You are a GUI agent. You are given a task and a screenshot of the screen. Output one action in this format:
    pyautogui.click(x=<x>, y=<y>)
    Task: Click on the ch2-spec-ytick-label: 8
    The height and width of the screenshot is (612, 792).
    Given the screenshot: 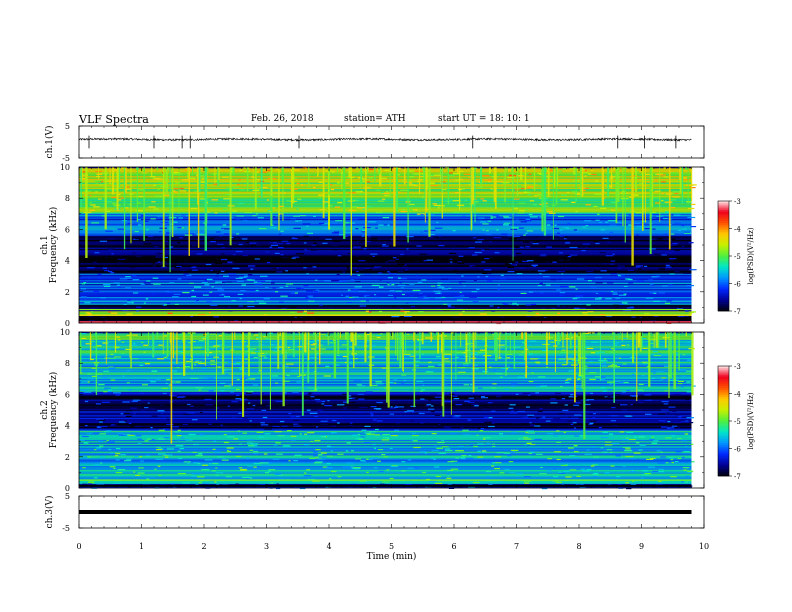 What is the action you would take?
    pyautogui.click(x=67, y=363)
    